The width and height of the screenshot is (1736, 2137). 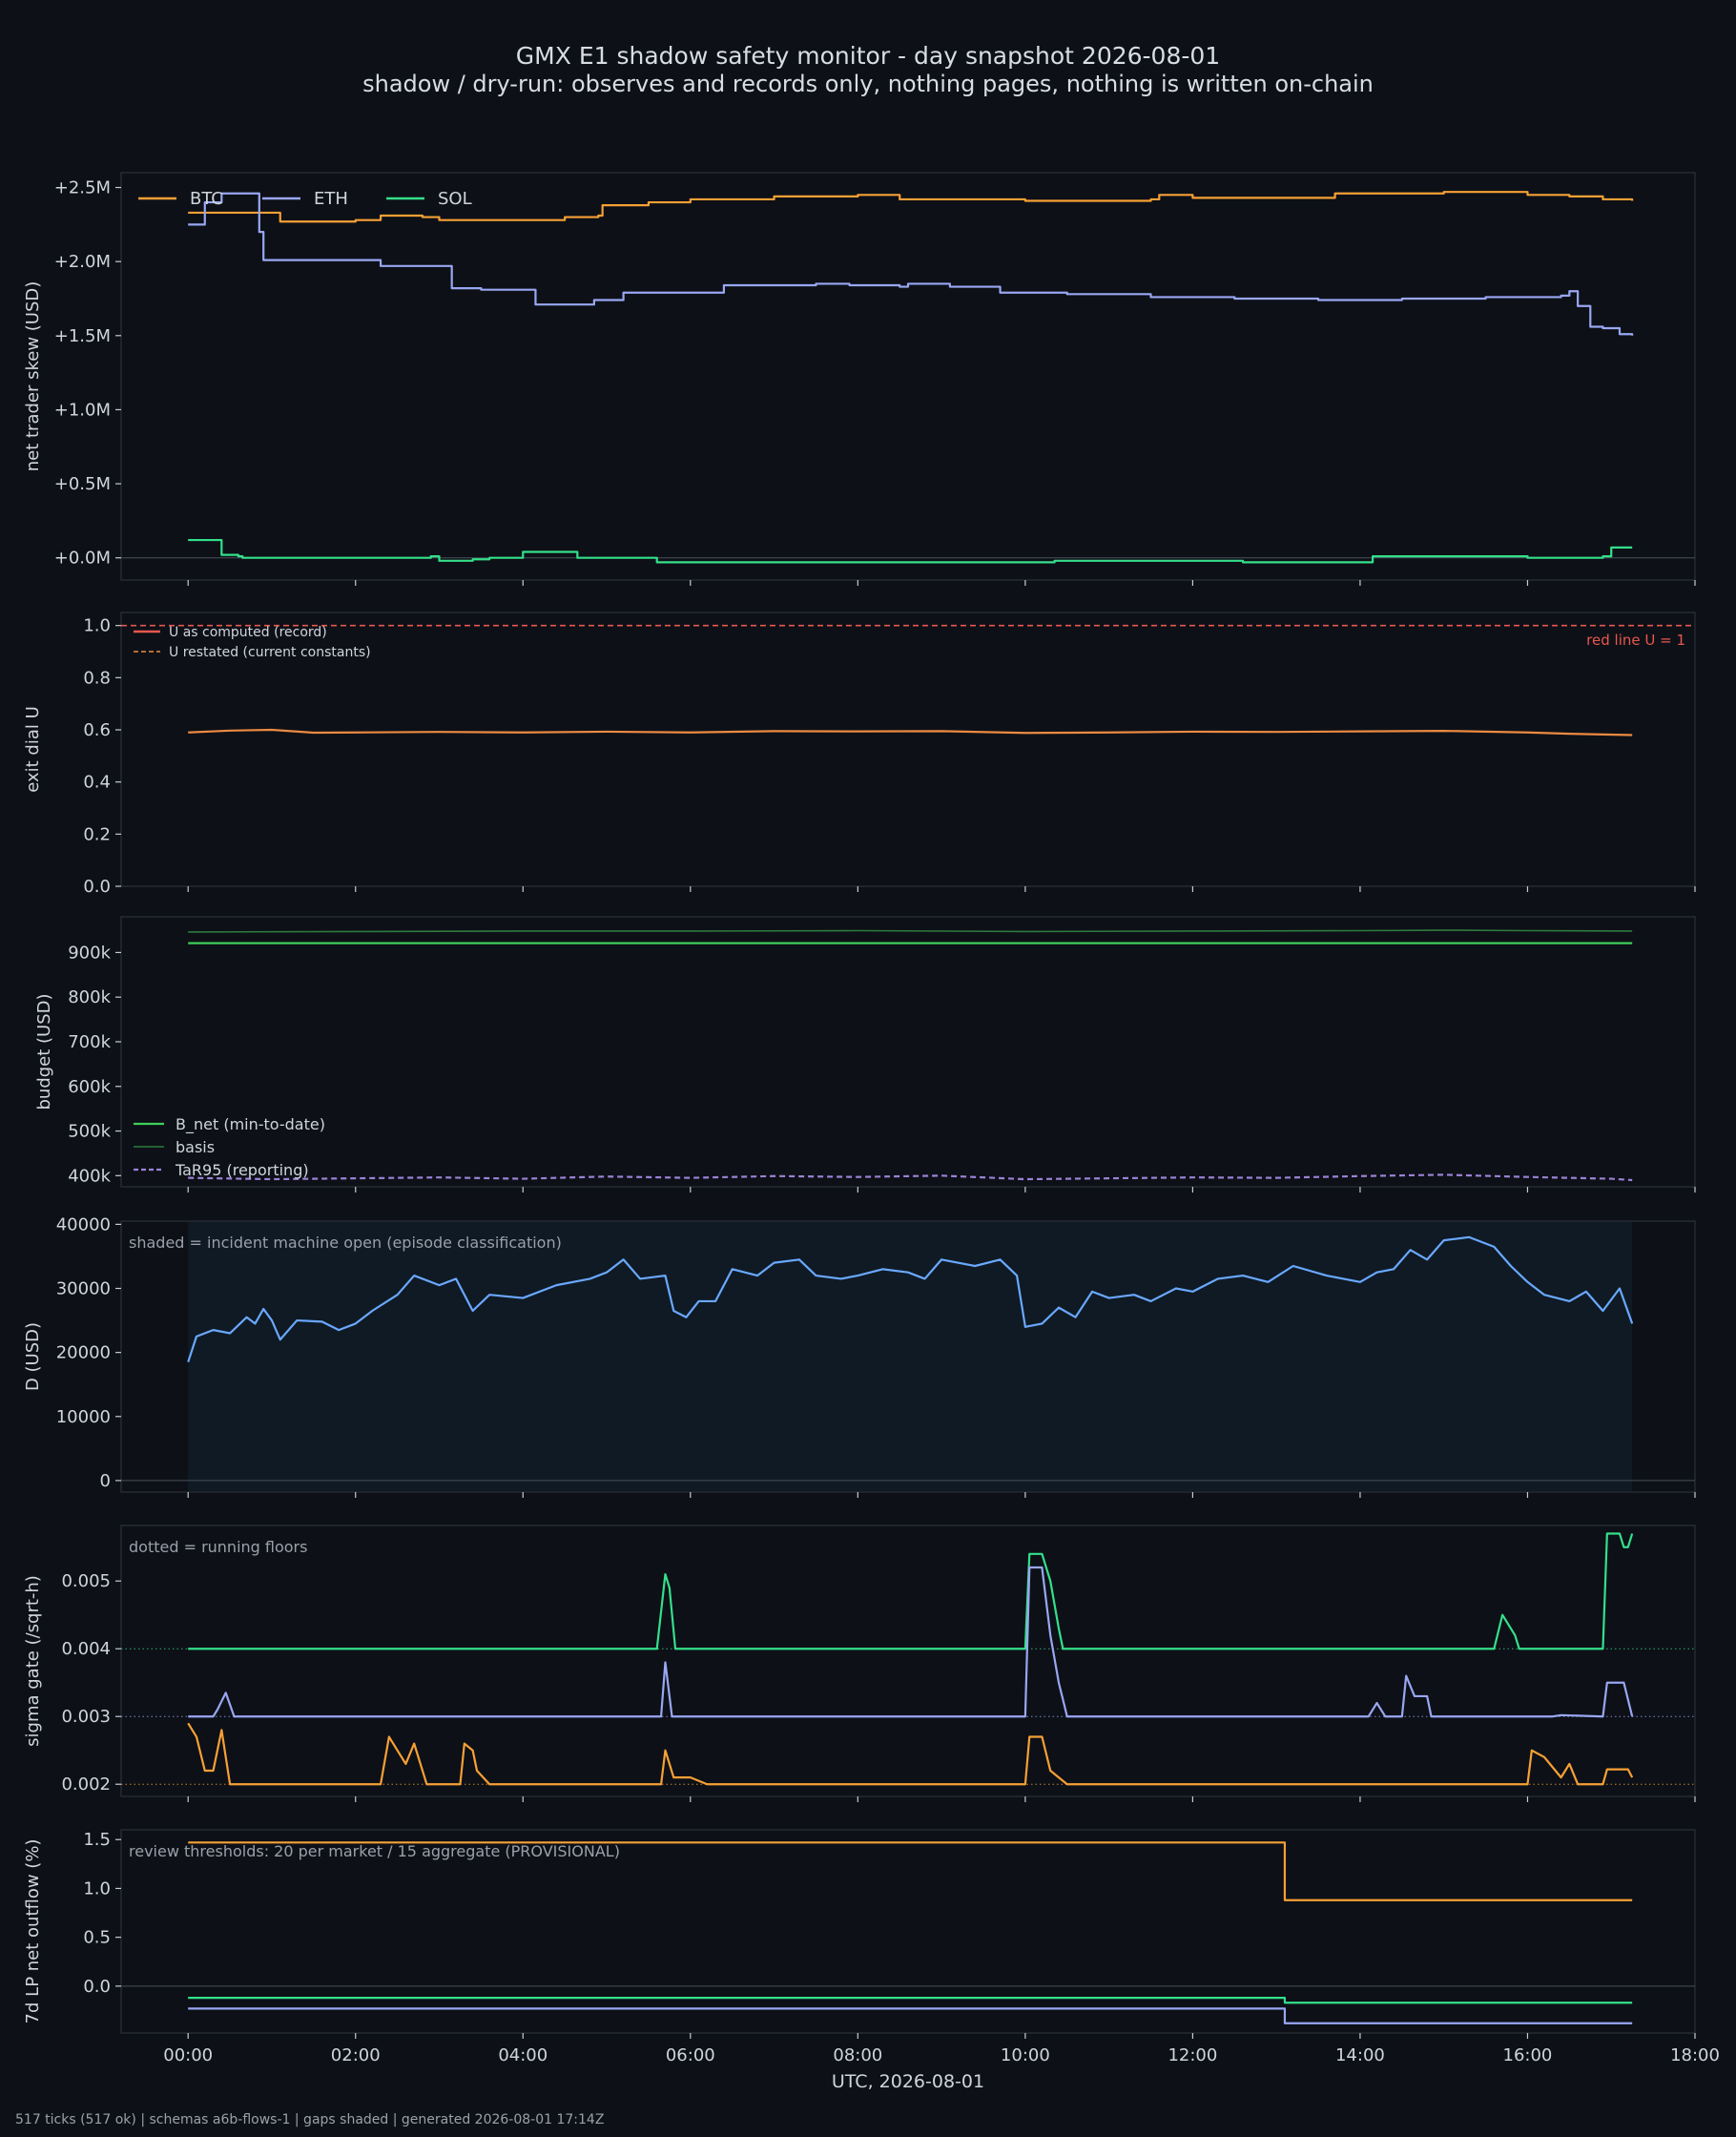 What do you see at coordinates (206, 199) in the screenshot?
I see `legend-label: BTC` at bounding box center [206, 199].